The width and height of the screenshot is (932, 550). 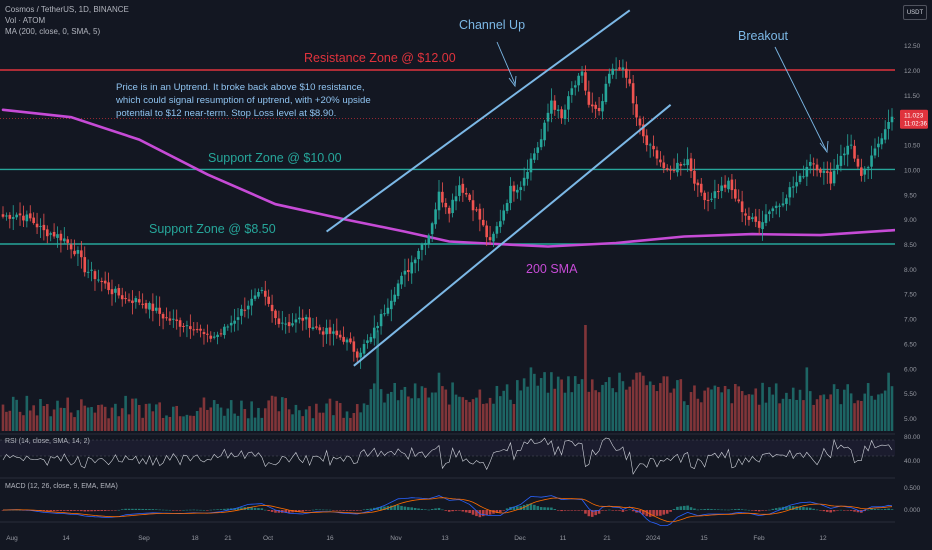 What do you see at coordinates (912, 96) in the screenshot?
I see `price-axis-tick: 11.50` at bounding box center [912, 96].